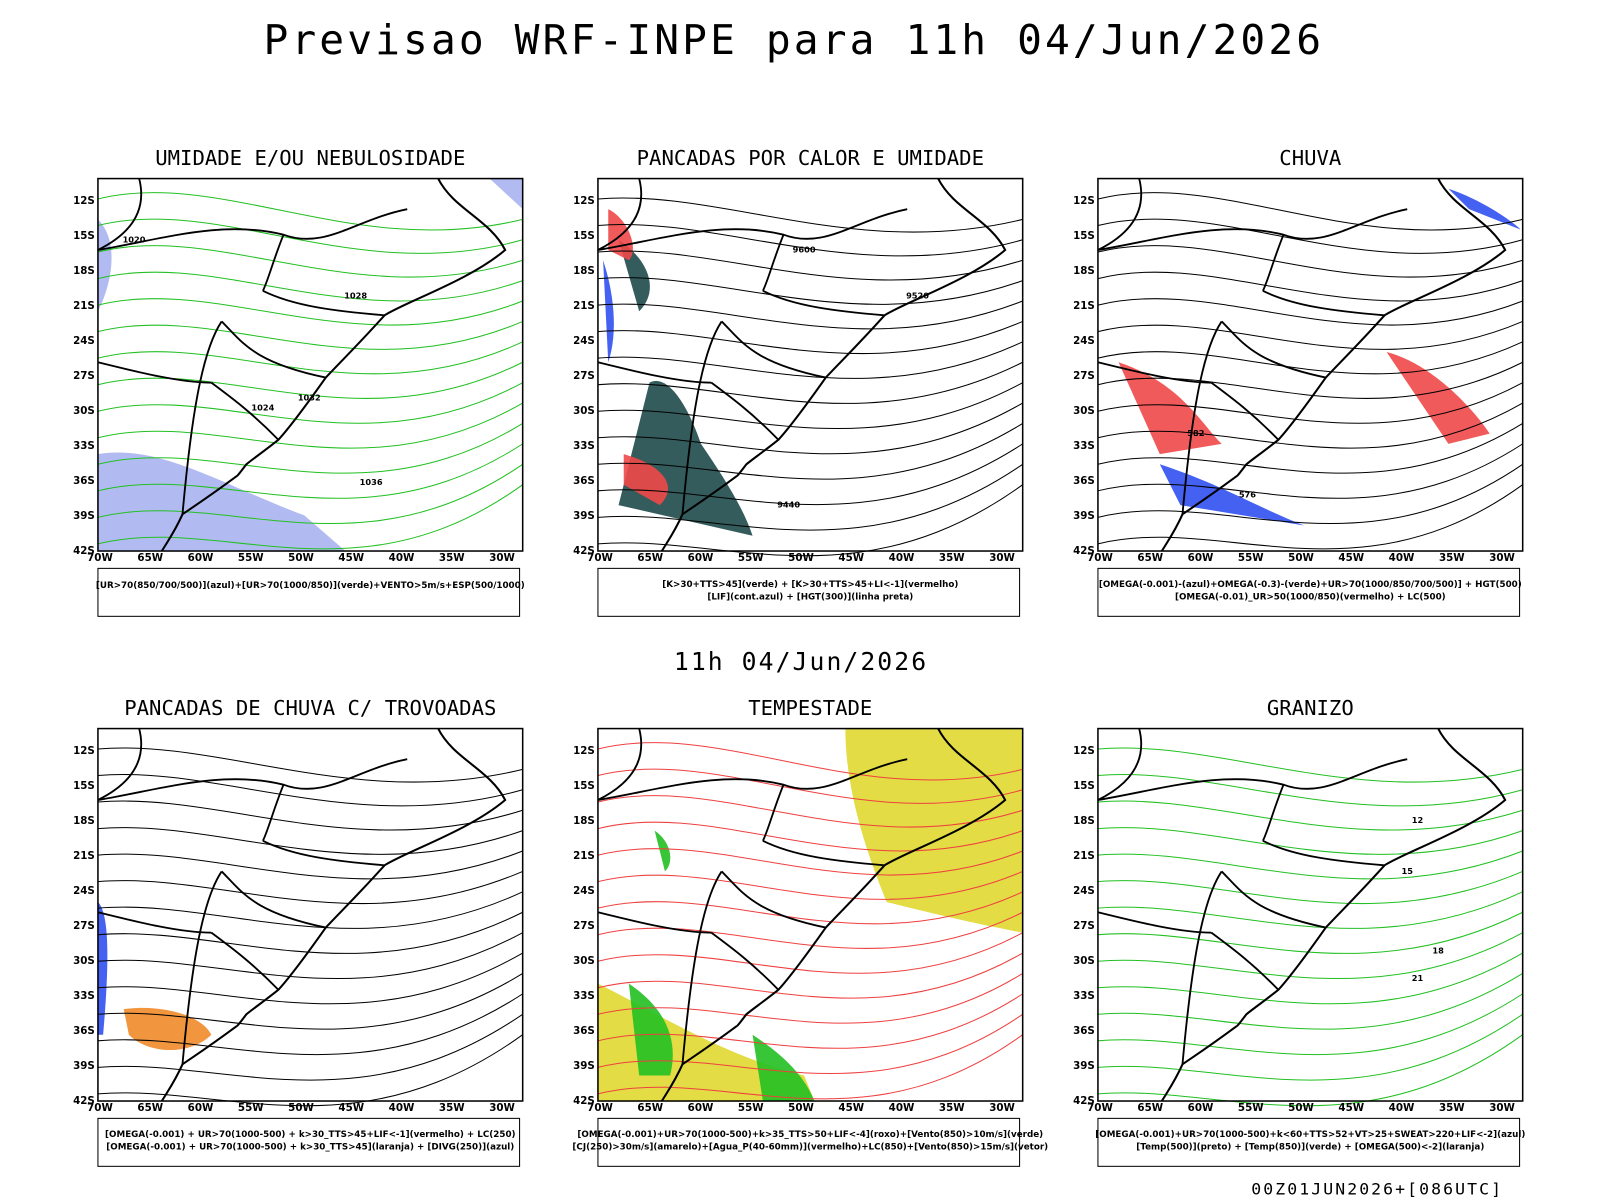  Describe the element at coordinates (1310, 158) in the screenshot. I see `panel-title: CHUVA` at that location.